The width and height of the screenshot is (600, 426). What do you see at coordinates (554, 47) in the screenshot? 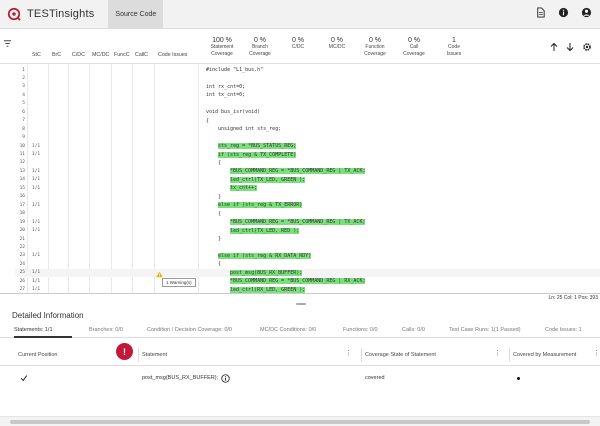
I see `arrow-up-icon` at bounding box center [554, 47].